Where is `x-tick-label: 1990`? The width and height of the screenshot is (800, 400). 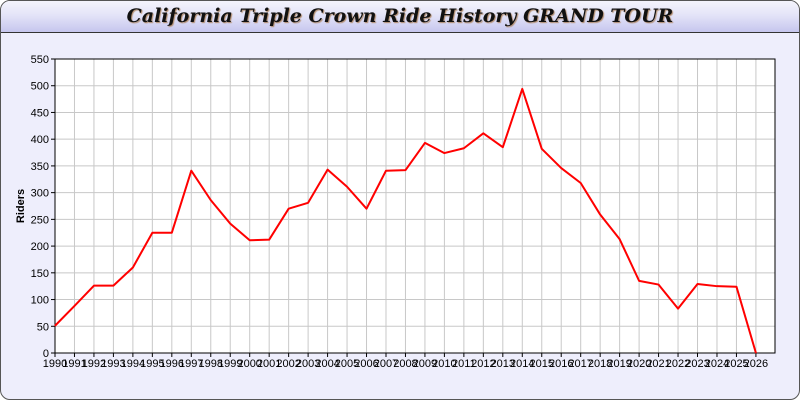
x-tick-label: 1990 is located at coordinates (55, 364).